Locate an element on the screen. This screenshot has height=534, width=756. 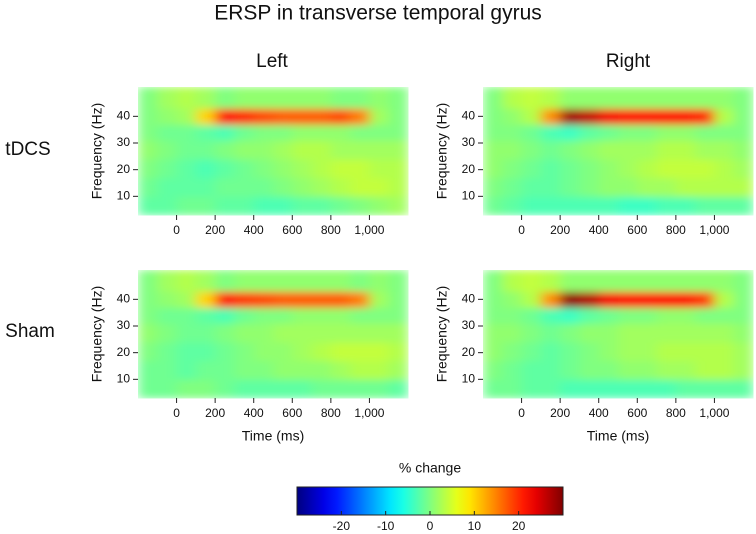
row-title: tDCS is located at coordinates (27, 149).